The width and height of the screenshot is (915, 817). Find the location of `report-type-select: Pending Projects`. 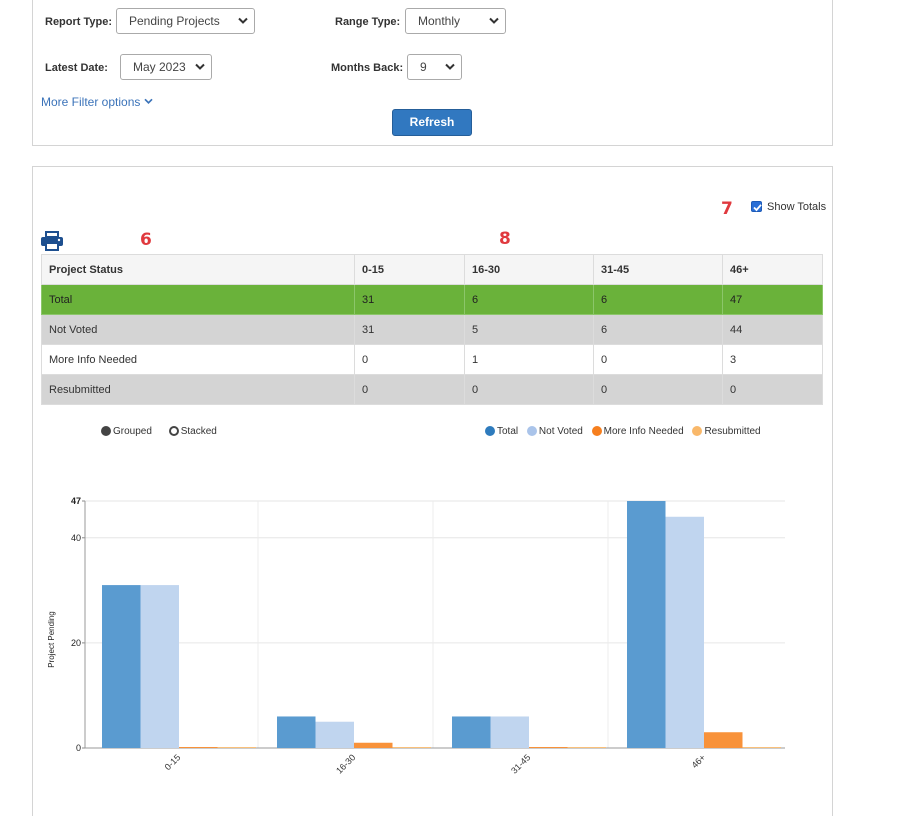

report-type-select: Pending Projects is located at coordinates (185, 21).